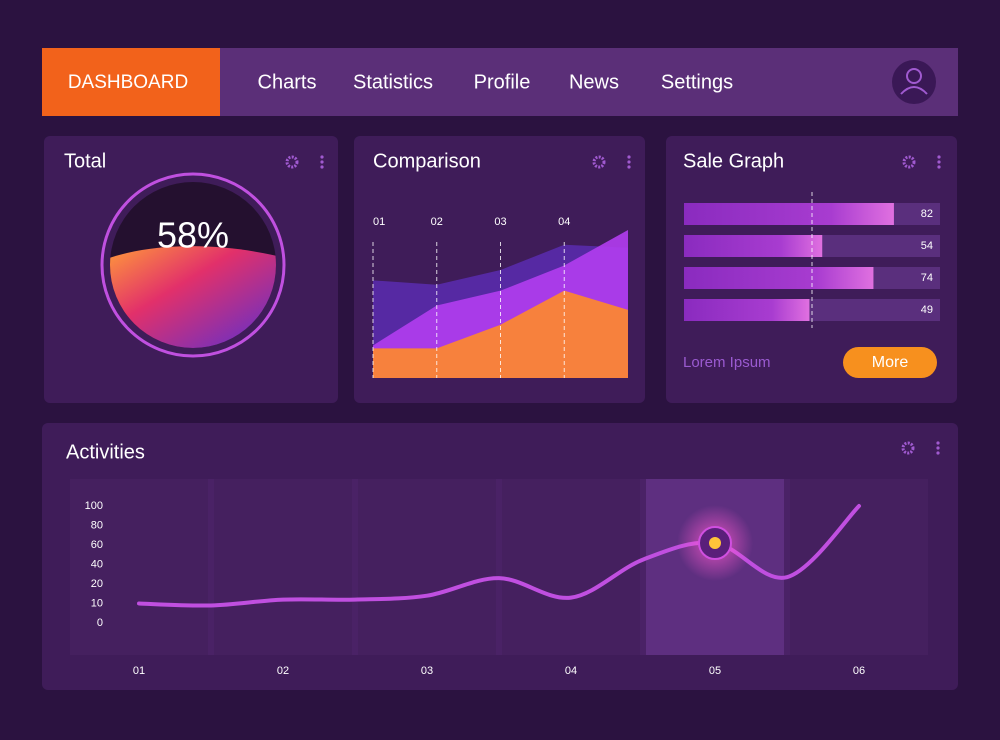  I want to click on gauge-ring, so click(193, 265).